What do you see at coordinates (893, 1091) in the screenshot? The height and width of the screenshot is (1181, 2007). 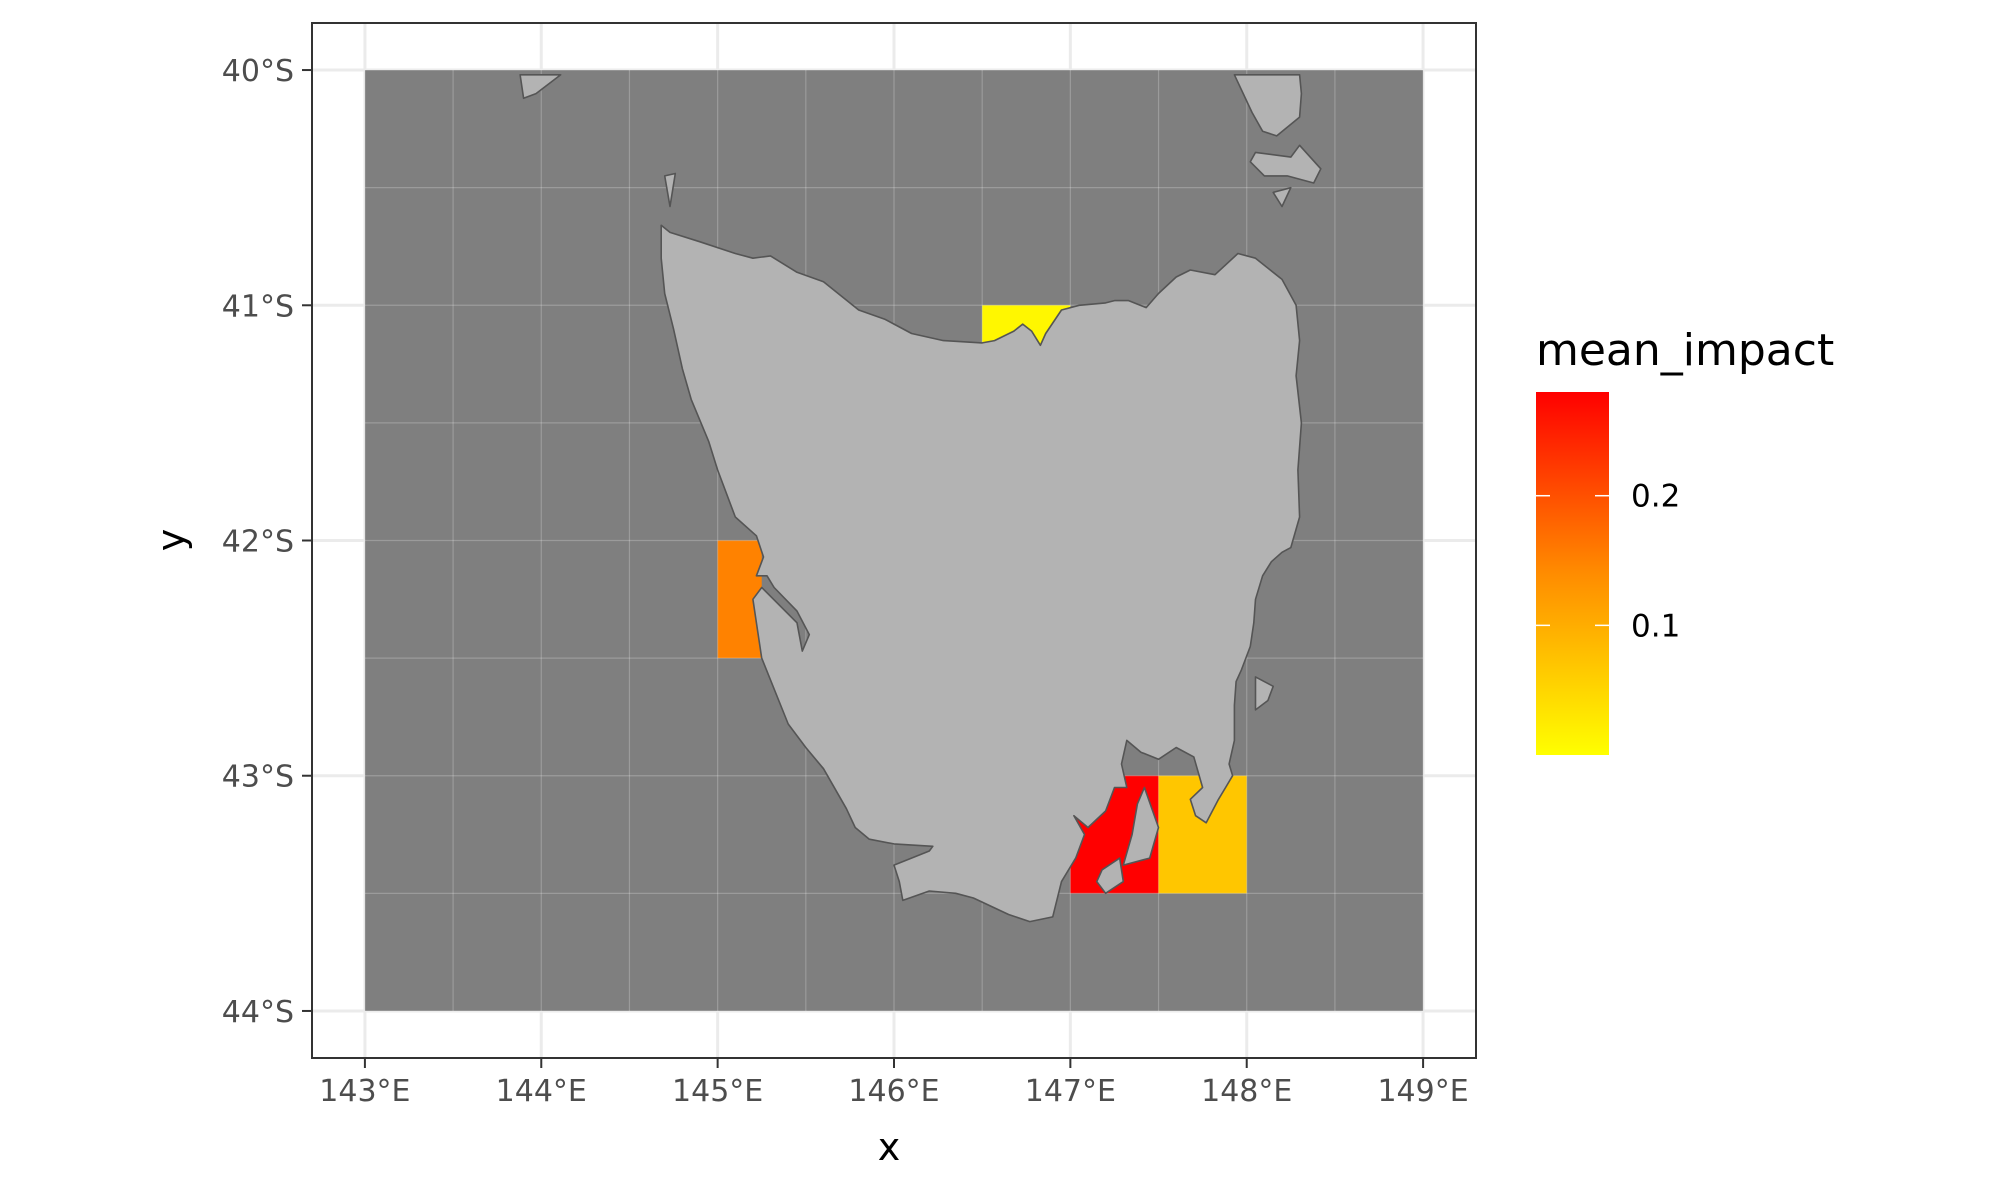 I see `x-tick-label-3: 146°E` at bounding box center [893, 1091].